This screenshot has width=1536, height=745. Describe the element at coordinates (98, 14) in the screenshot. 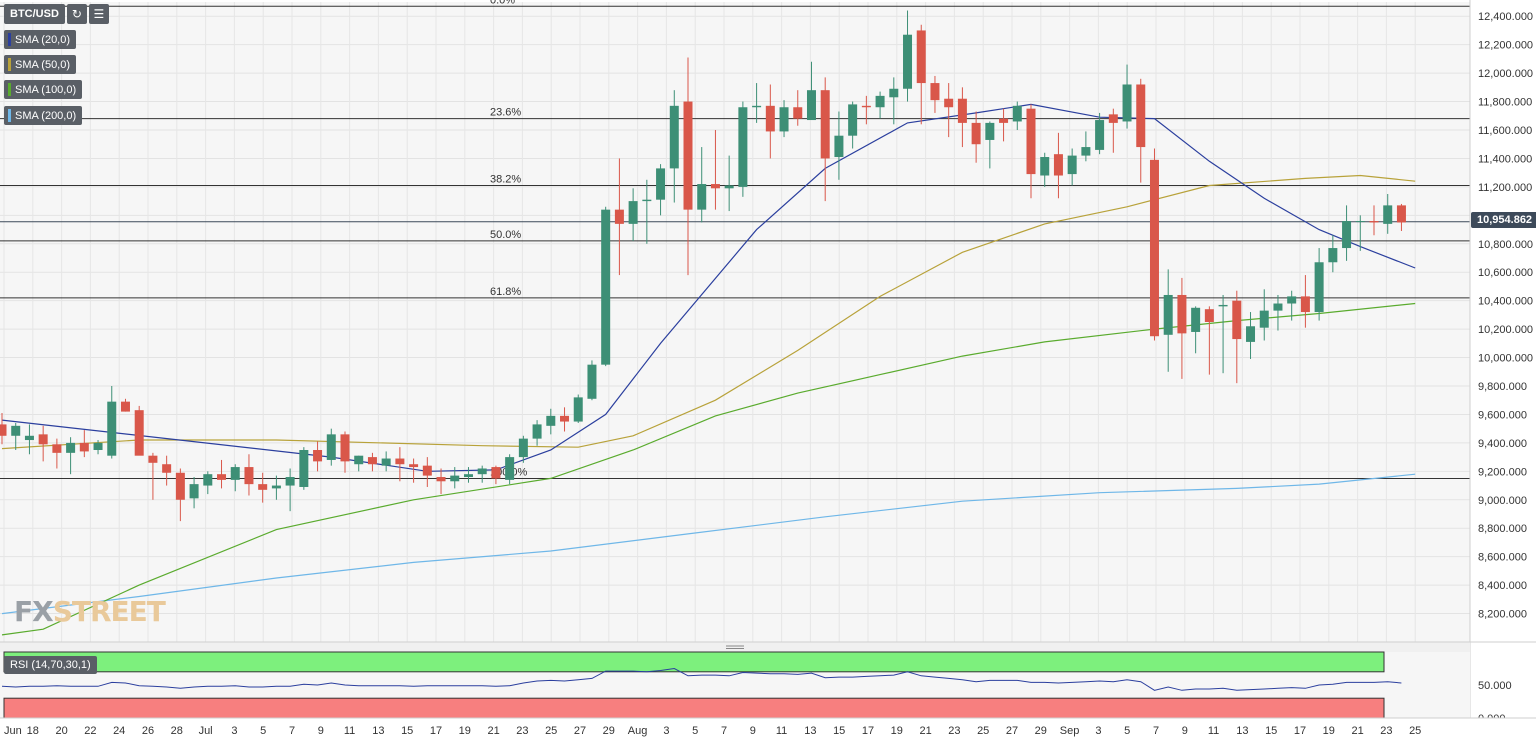

I see `chart-settings-icon: ☰` at that location.